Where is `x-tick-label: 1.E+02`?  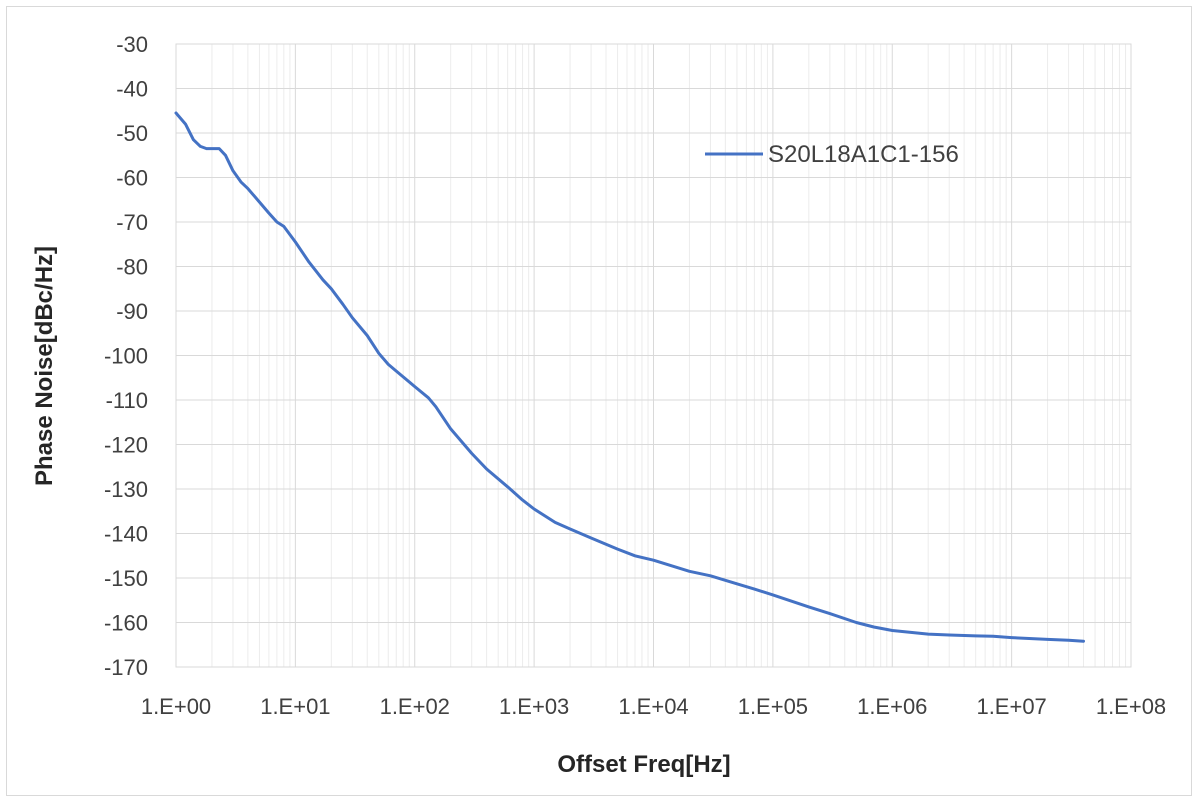
x-tick-label: 1.E+02 is located at coordinates (415, 706).